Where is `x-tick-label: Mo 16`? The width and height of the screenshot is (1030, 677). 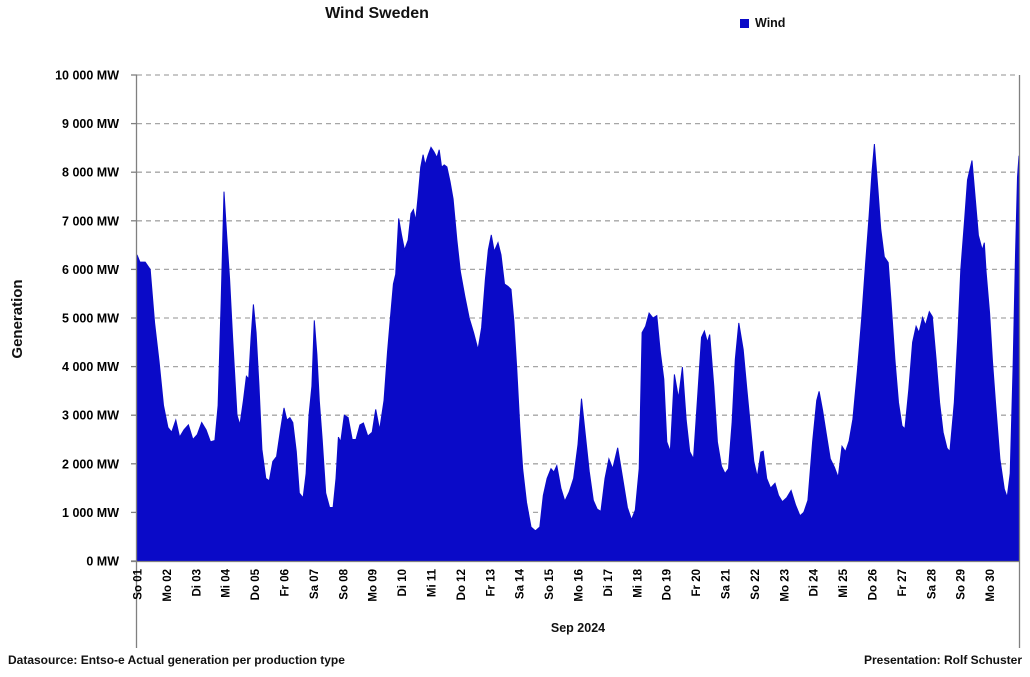
x-tick-label: Mo 16 is located at coordinates (580, 585).